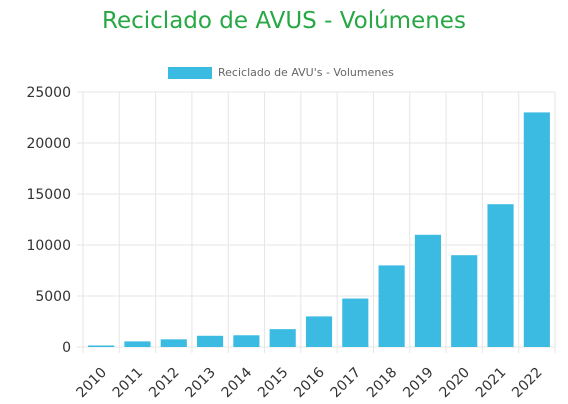 Image resolution: width=568 pixels, height=404 pixels. I want to click on y-tick-label: 15000, so click(48, 195).